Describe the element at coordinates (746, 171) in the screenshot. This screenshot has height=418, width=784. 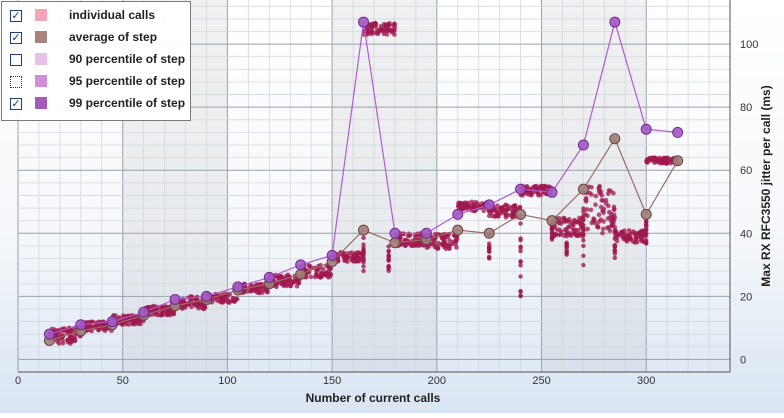
I see `y-tick-label: 60` at that location.